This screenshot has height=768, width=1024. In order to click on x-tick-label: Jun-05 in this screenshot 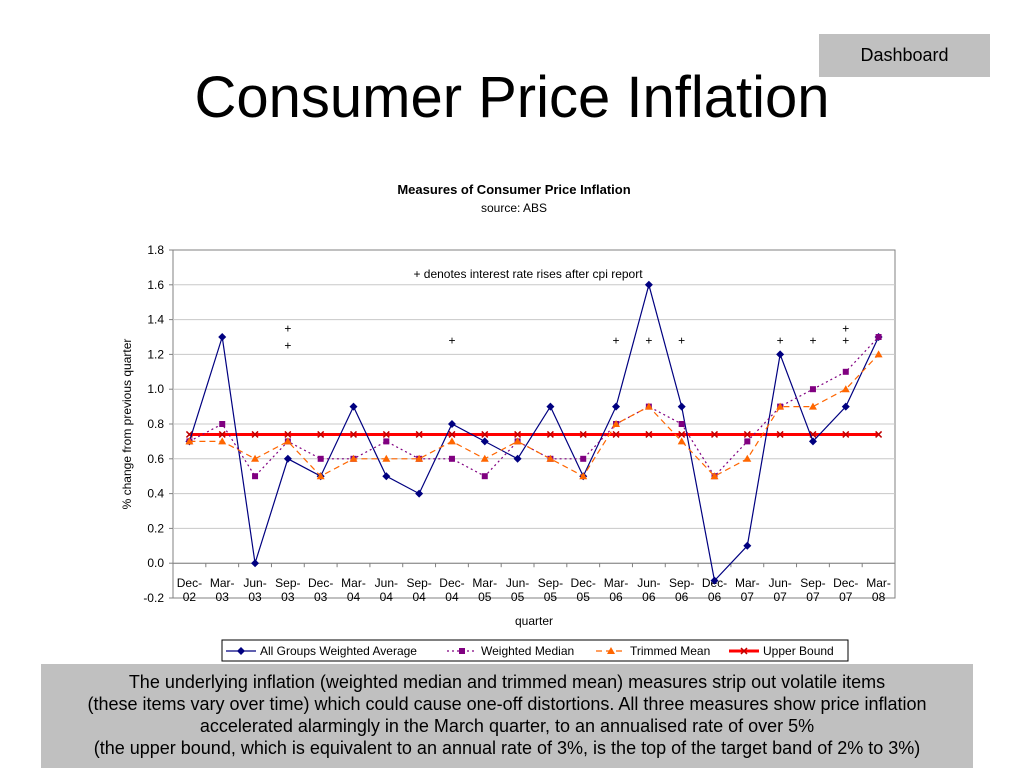, I will do `click(517, 590)`.